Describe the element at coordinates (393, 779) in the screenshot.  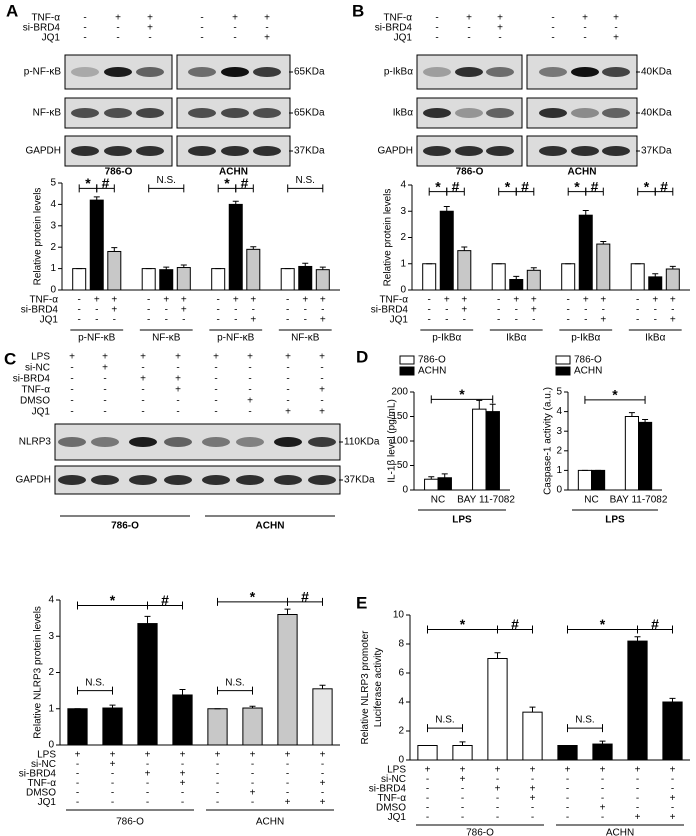
I see `condition-label: si-NC` at that location.